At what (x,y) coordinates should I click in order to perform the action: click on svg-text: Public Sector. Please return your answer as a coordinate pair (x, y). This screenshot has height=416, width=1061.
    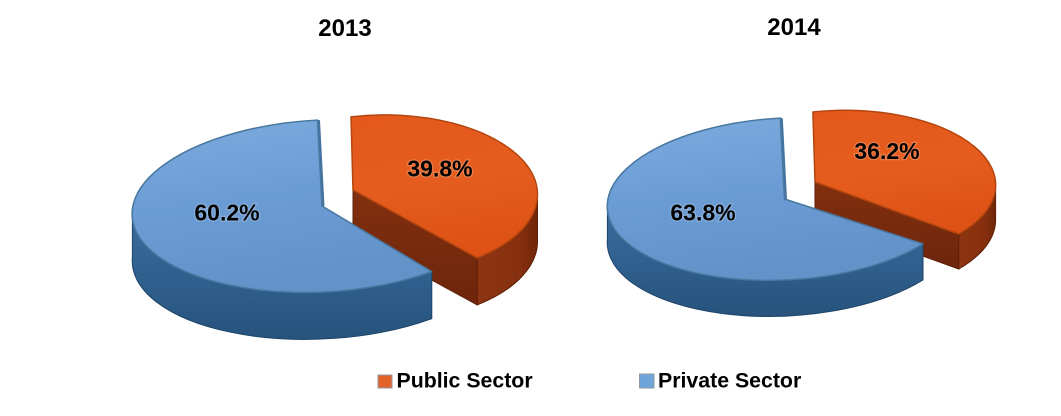
    Looking at the image, I should click on (465, 381).